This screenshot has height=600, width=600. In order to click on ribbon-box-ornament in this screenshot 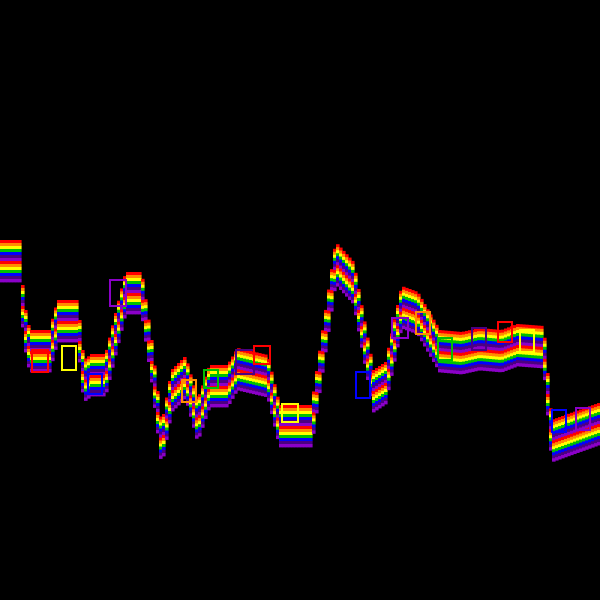, I will do `click(423, 323)`.